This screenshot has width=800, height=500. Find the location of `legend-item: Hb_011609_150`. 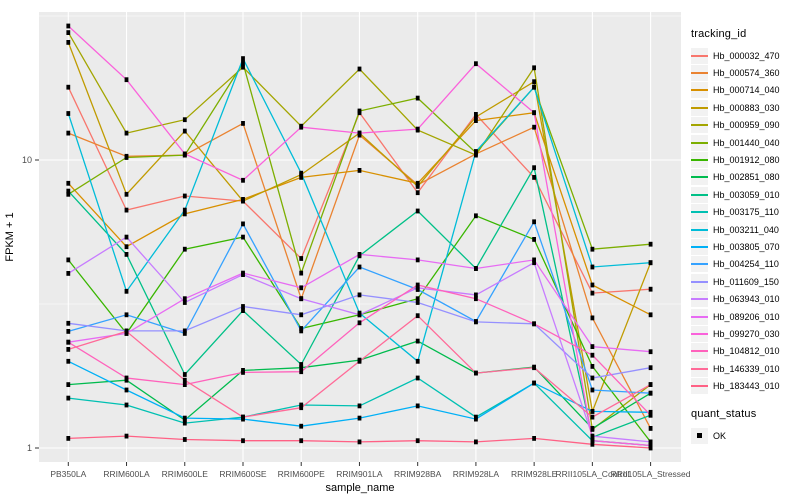

legend-item: Hb_011609_150 is located at coordinates (745, 281).